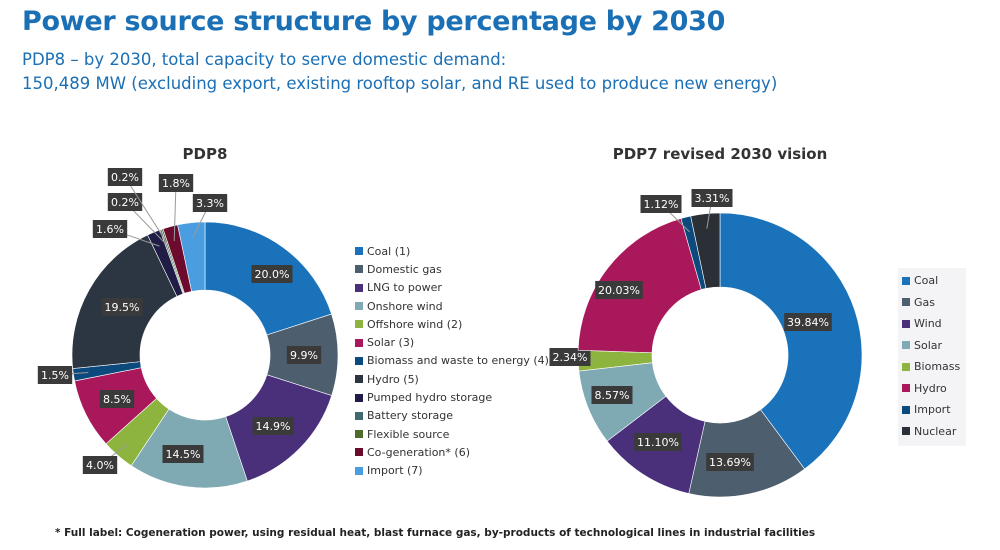 This screenshot has width=1000, height=550. What do you see at coordinates (791, 341) in the screenshot?
I see `slice-coal` at bounding box center [791, 341].